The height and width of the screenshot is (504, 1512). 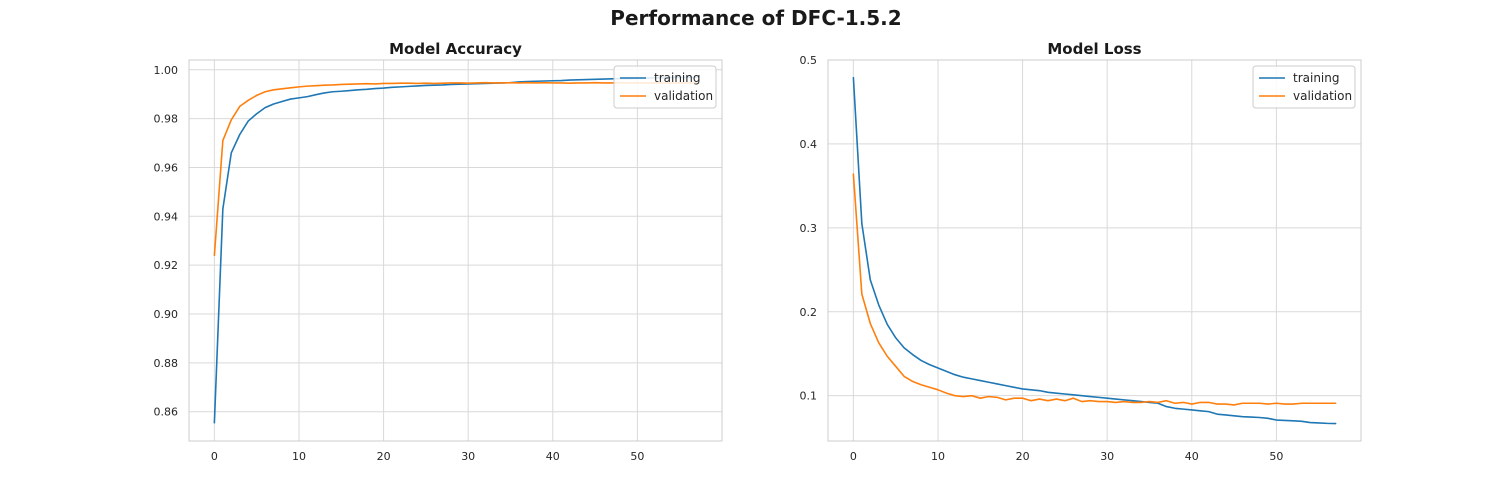 What do you see at coordinates (166, 412) in the screenshot?
I see `accuracy-y-tick-label: 0.86` at bounding box center [166, 412].